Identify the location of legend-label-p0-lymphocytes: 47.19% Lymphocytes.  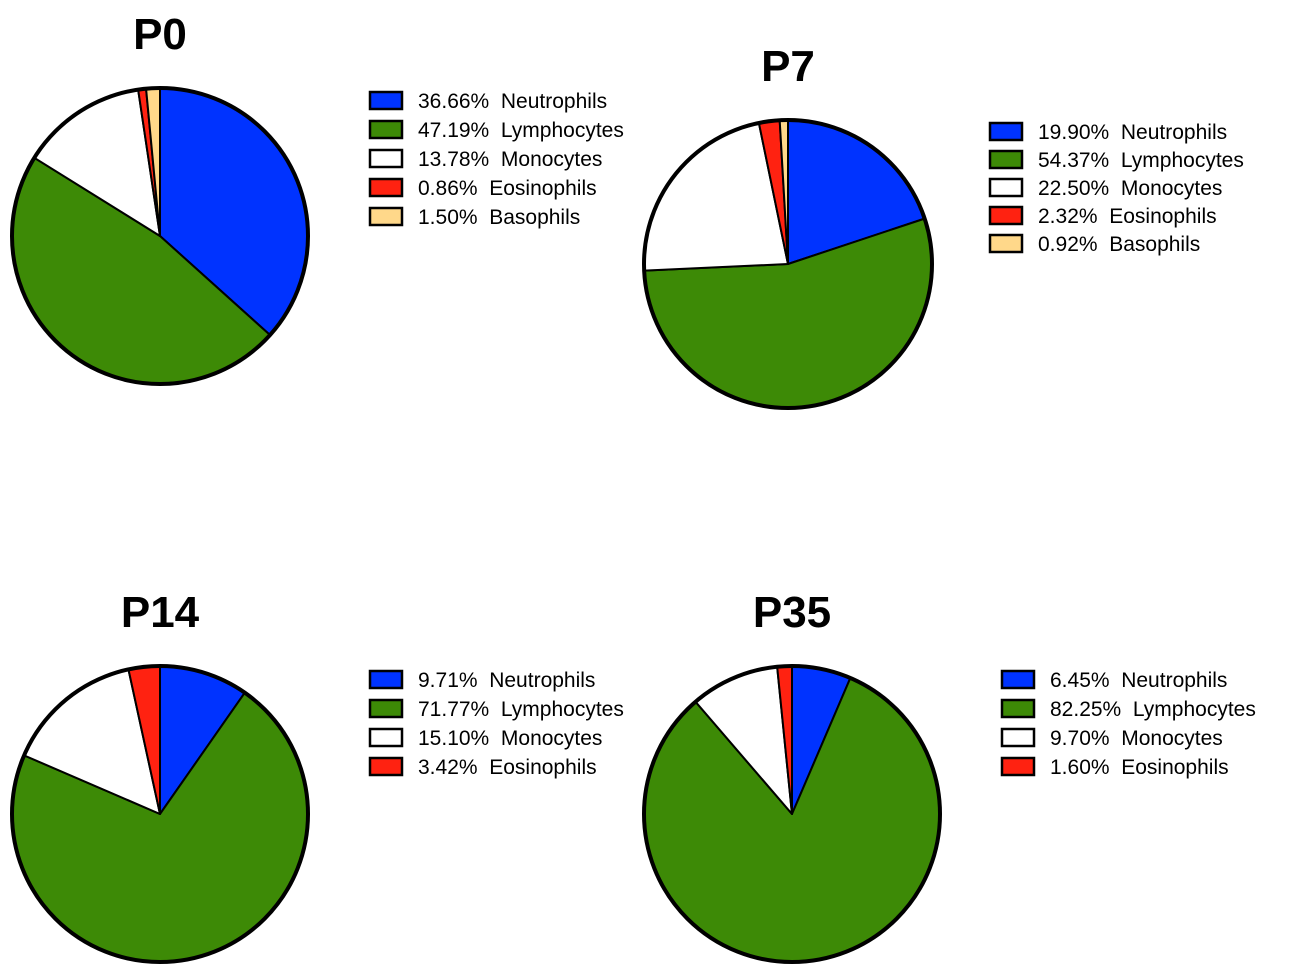
(521, 130).